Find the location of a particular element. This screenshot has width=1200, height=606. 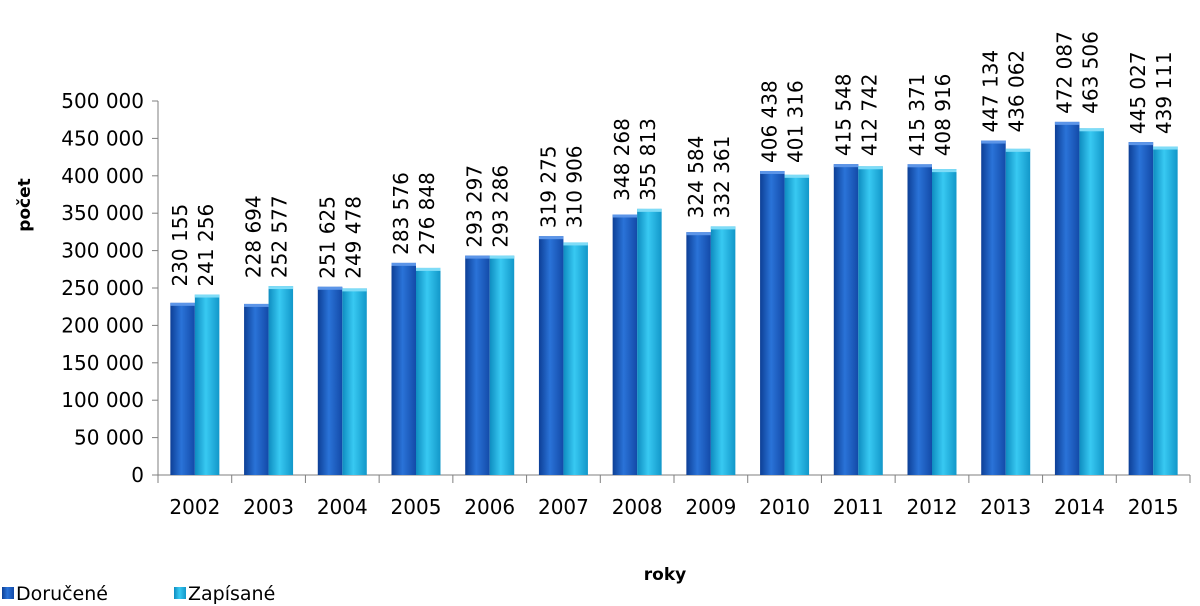

data-label-Doručené-2010: 406 438 is located at coordinates (770, 121).